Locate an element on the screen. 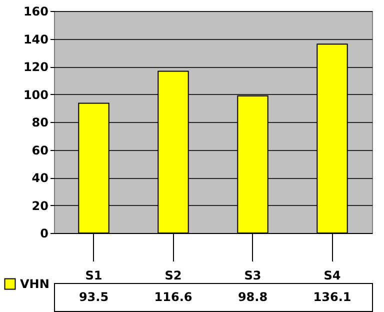  x-tick-label: S4 is located at coordinates (332, 275).